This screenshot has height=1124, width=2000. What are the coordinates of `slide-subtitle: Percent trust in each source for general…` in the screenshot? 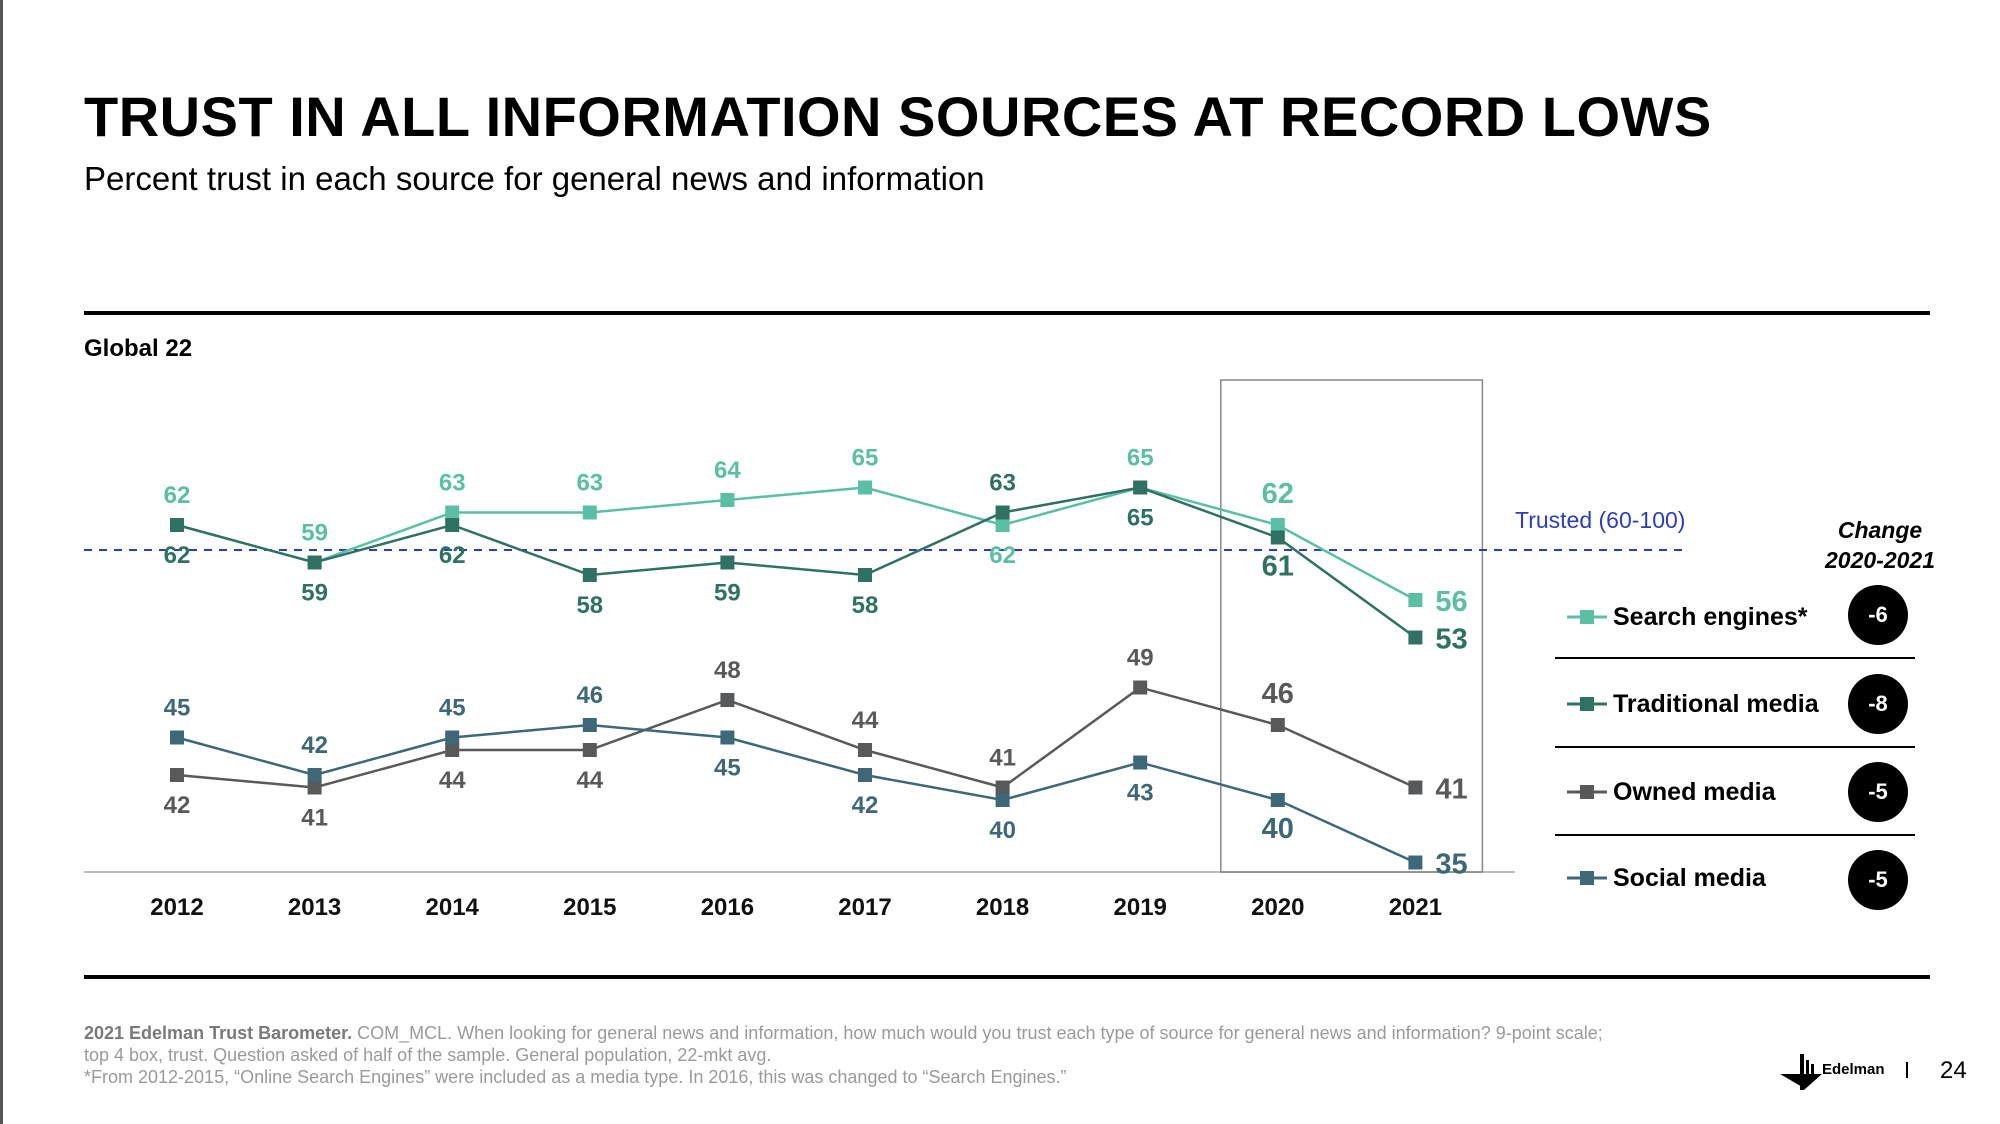 It's located at (534, 178).